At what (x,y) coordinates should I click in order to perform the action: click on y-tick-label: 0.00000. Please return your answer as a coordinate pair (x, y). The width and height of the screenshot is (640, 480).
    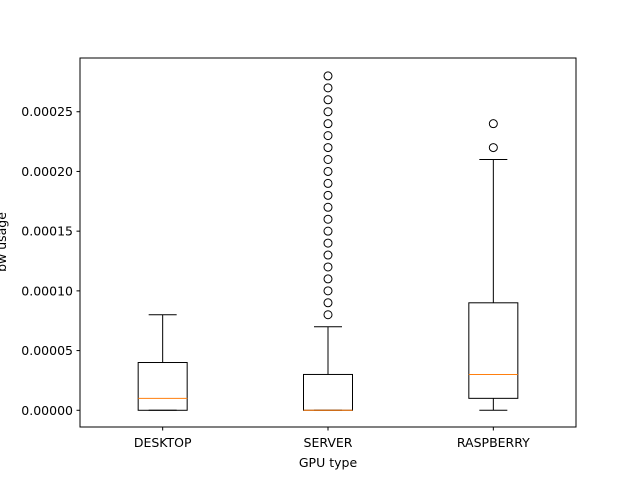
    Looking at the image, I should click on (47, 410).